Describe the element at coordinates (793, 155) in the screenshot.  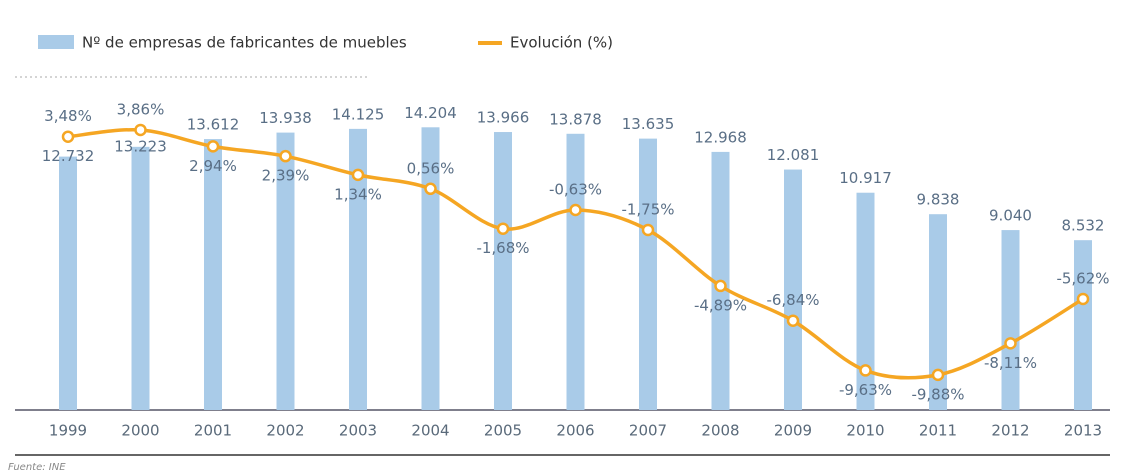
I see `bar-value-label: 12.081` at that location.